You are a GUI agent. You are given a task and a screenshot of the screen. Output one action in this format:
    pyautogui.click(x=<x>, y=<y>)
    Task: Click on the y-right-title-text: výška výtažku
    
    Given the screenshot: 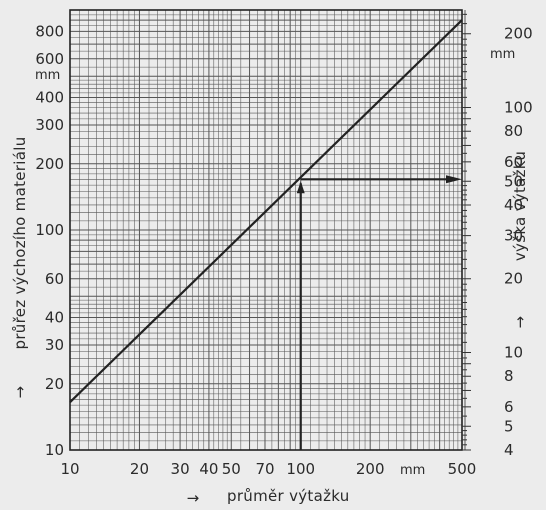 What is the action you would take?
    pyautogui.click(x=520, y=206)
    